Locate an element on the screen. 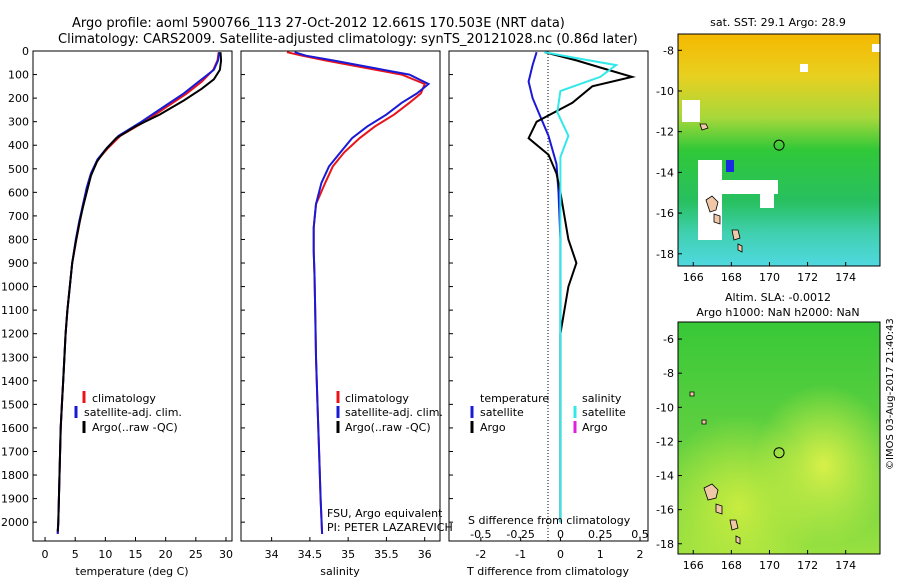  legend-climatology: climatology is located at coordinates (377, 398).